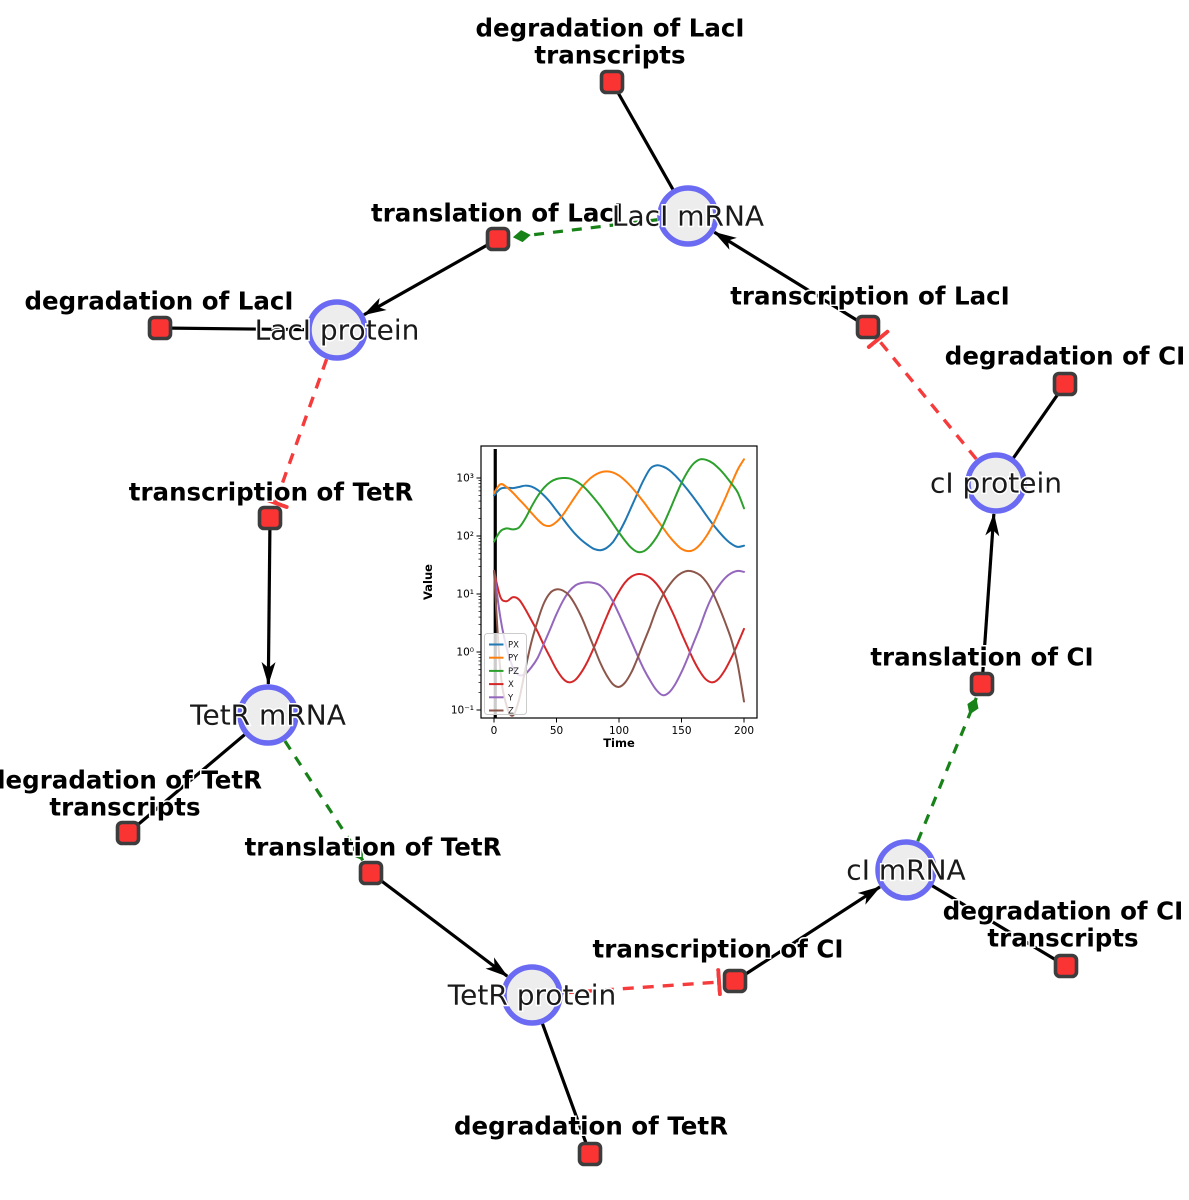  What do you see at coordinates (494, 731) in the screenshot?
I see `x-tick-label: 0` at bounding box center [494, 731].